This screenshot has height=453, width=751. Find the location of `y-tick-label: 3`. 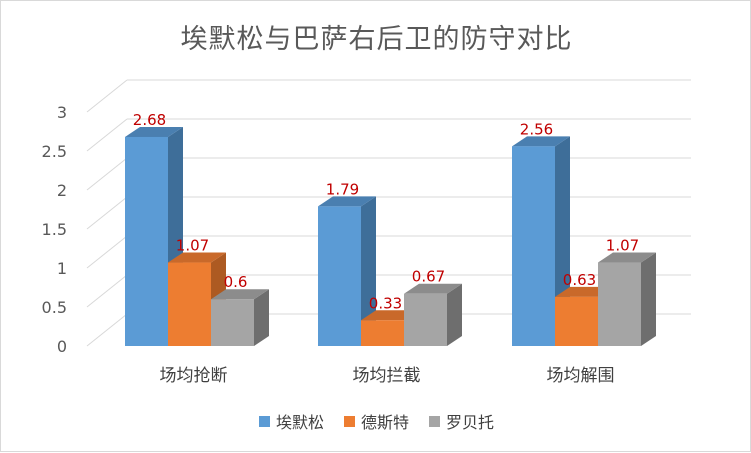

y-tick-label: 3 is located at coordinates (62, 112).